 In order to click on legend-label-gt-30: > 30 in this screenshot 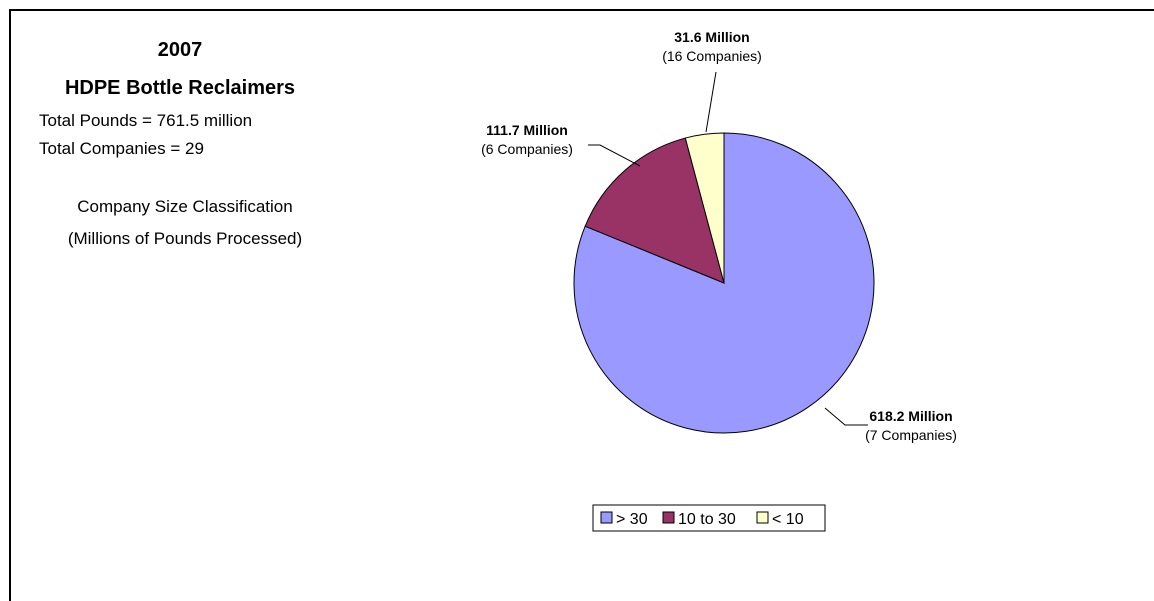, I will do `click(632, 519)`.